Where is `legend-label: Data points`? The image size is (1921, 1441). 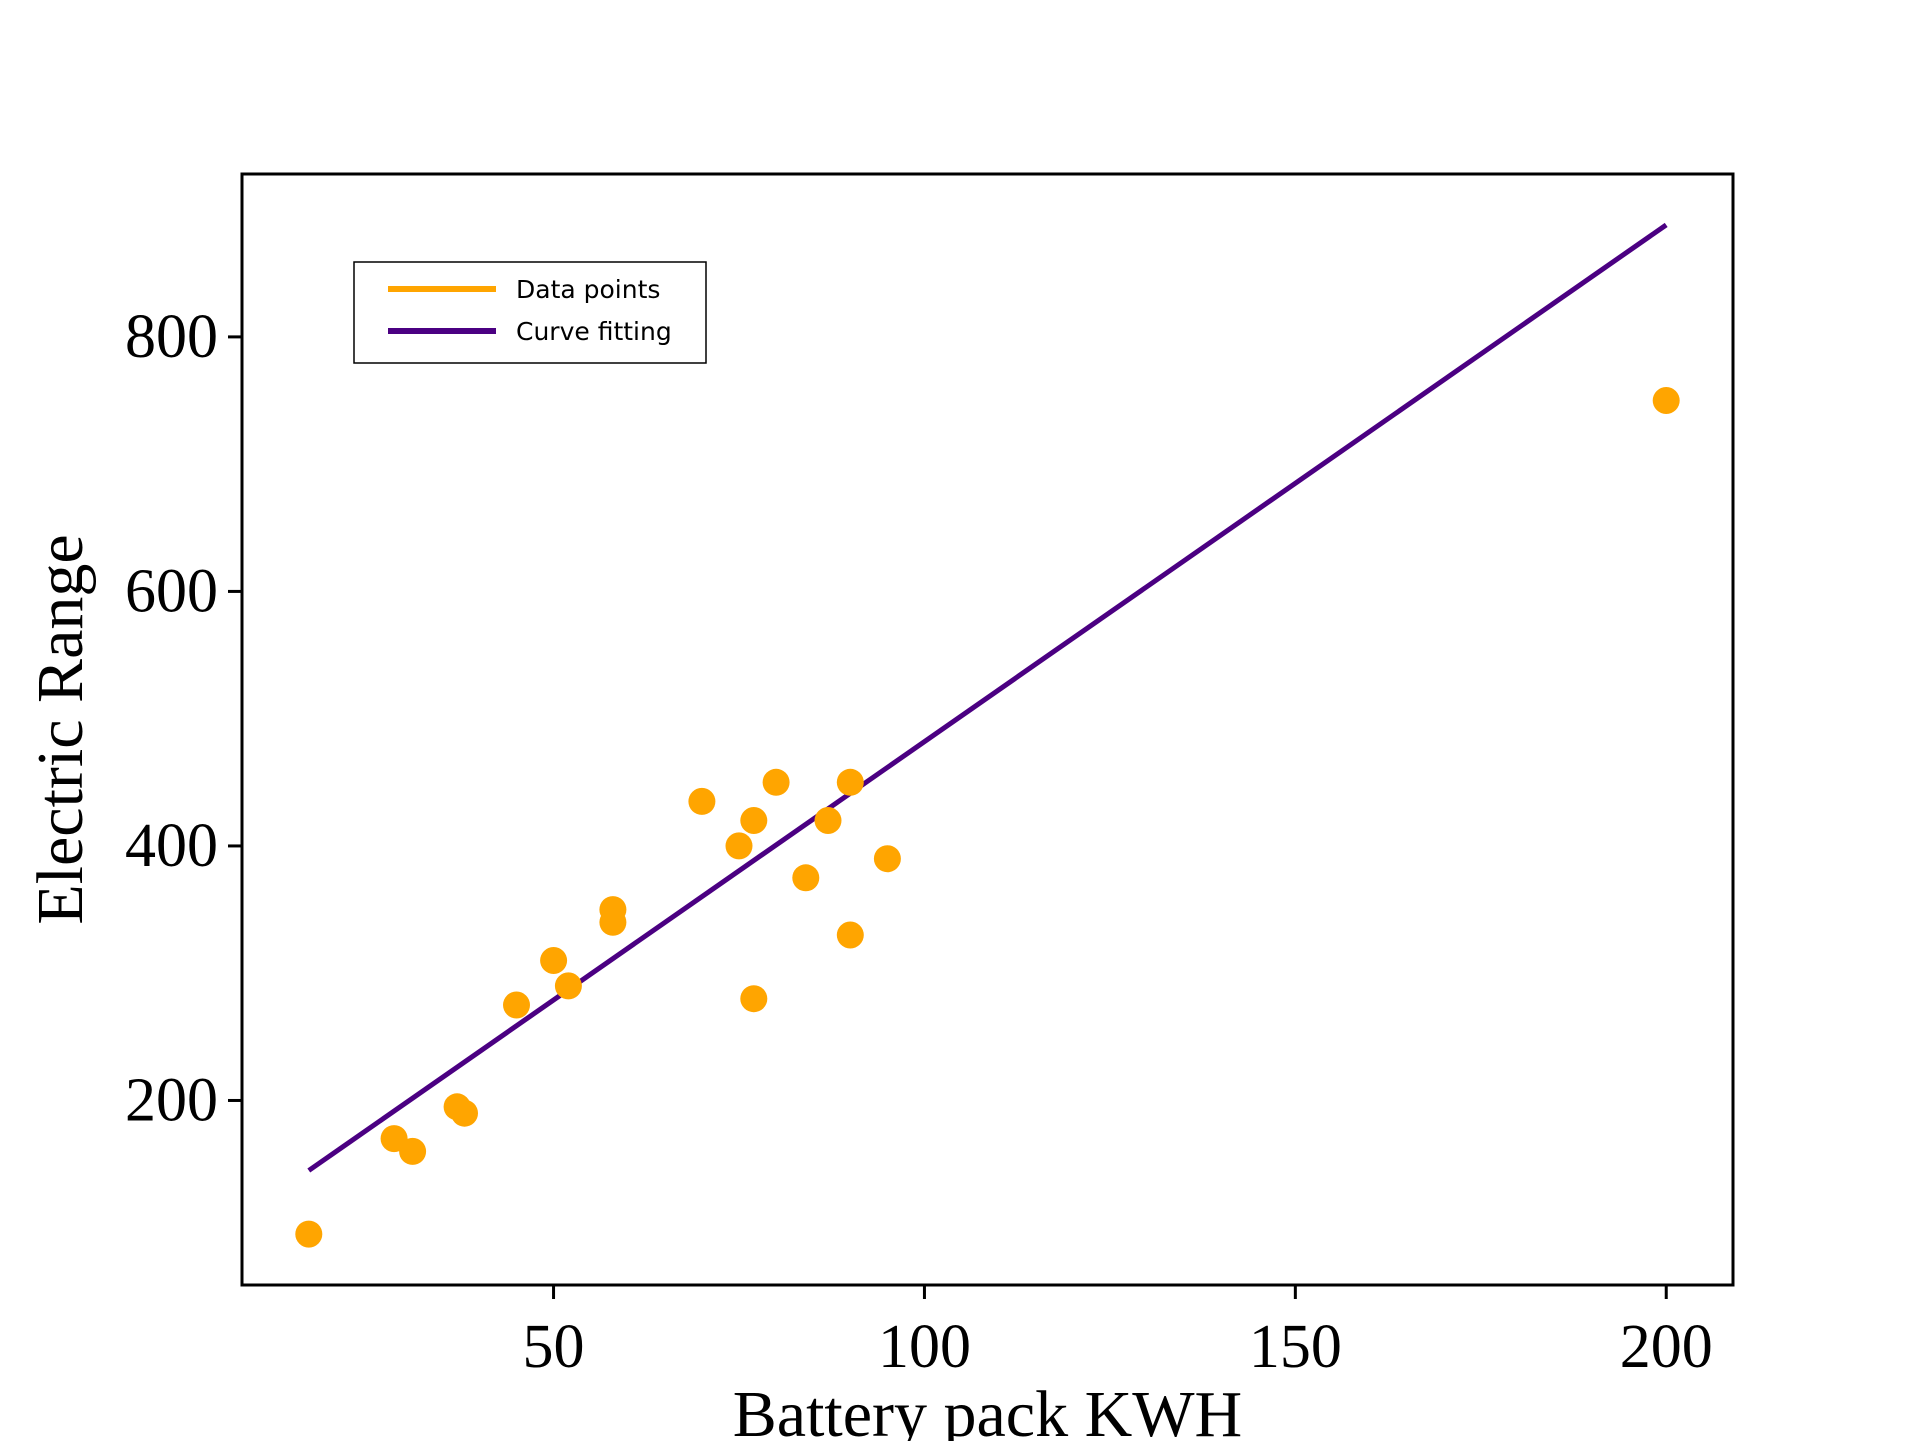
legend-label: Data points is located at coordinates (588, 289).